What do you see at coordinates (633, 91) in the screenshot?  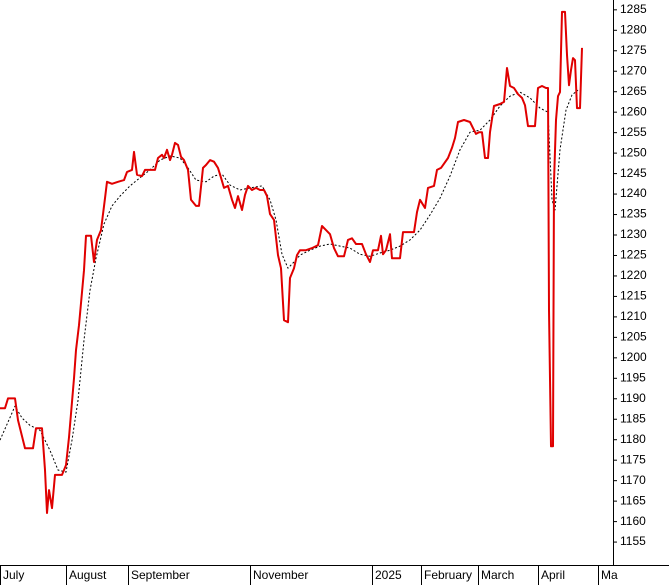 I see `y-tick-label: 1265` at bounding box center [633, 91].